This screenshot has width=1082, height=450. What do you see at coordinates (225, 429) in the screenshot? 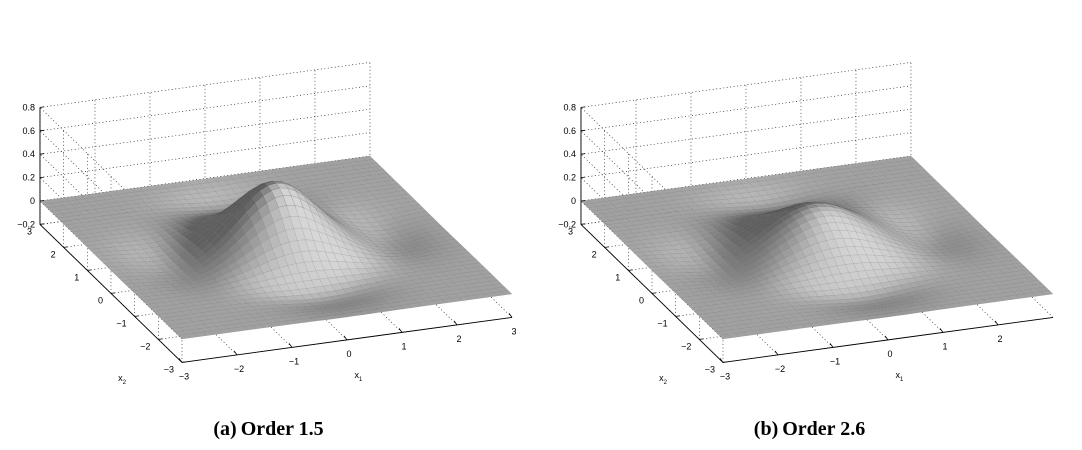
I see `caption-prefix-a: (a)` at bounding box center [225, 429].